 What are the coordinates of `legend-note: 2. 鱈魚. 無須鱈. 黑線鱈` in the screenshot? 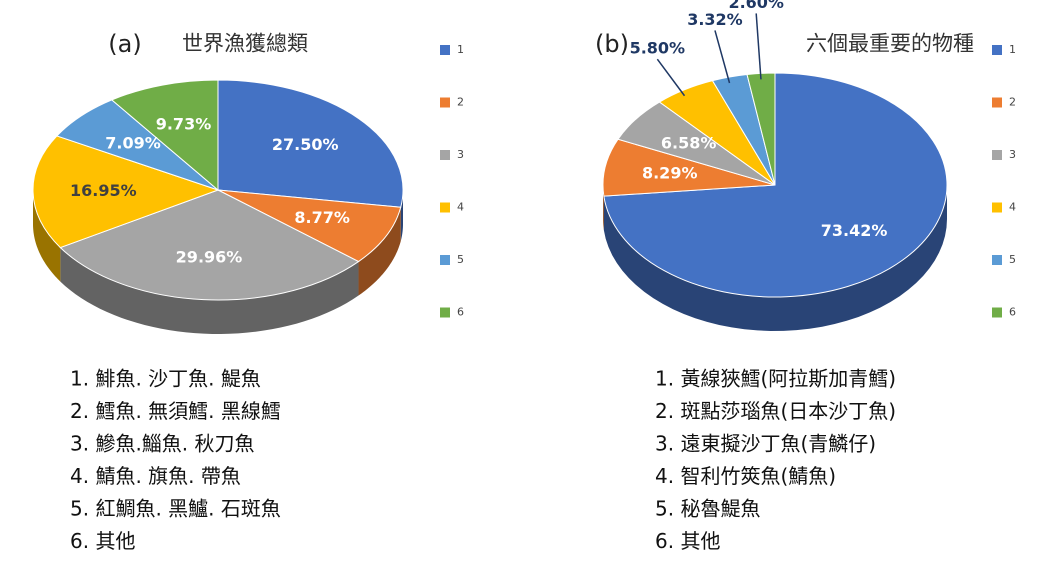 It's located at (175, 411).